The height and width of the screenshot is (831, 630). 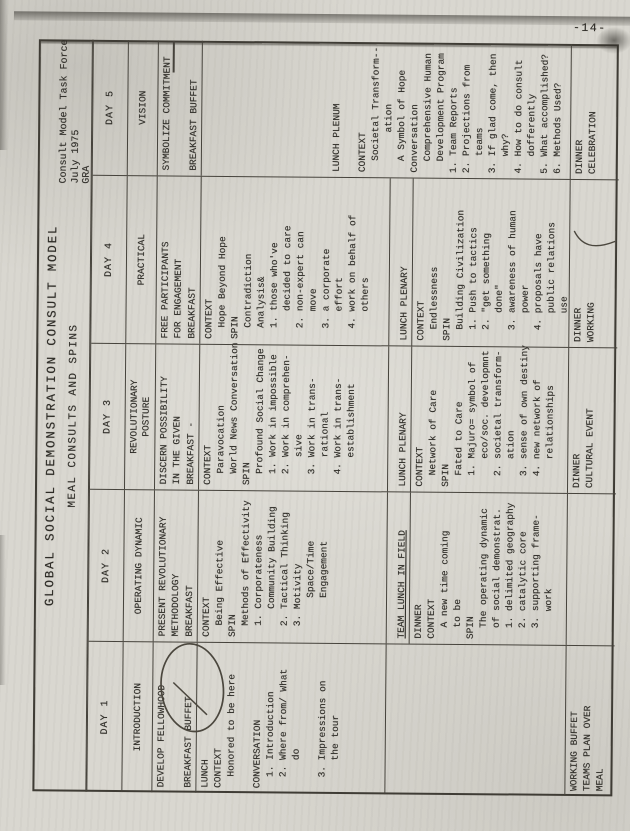 What do you see at coordinates (351, 435) in the screenshot?
I see `typed-line: establishment` at bounding box center [351, 435].